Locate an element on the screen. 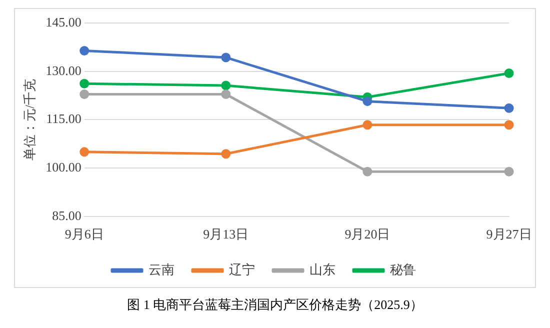  x-tick-label: 9月13日 is located at coordinates (226, 234).